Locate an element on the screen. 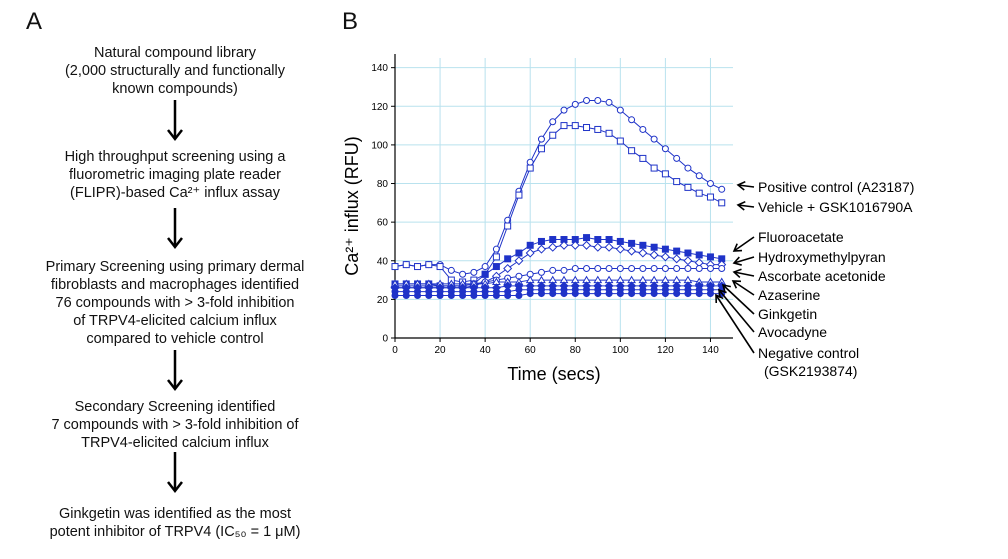 This screenshot has height=559, width=1008. x-axis-label: Time (secs) is located at coordinates (553, 374).